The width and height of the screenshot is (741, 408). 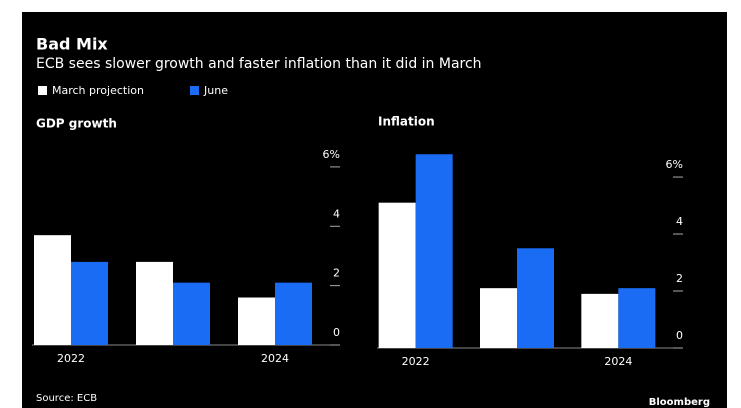 I want to click on chart-title: GDP growth, so click(x=76, y=124).